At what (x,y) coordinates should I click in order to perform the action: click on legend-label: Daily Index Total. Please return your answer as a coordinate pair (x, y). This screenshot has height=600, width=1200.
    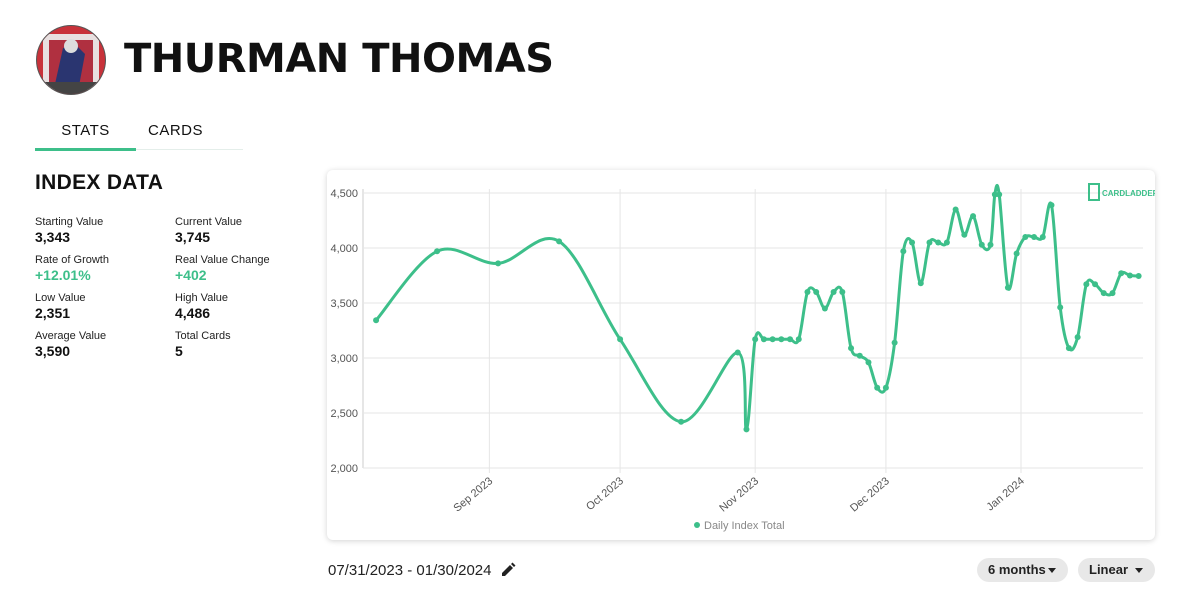
    Looking at the image, I should click on (744, 526).